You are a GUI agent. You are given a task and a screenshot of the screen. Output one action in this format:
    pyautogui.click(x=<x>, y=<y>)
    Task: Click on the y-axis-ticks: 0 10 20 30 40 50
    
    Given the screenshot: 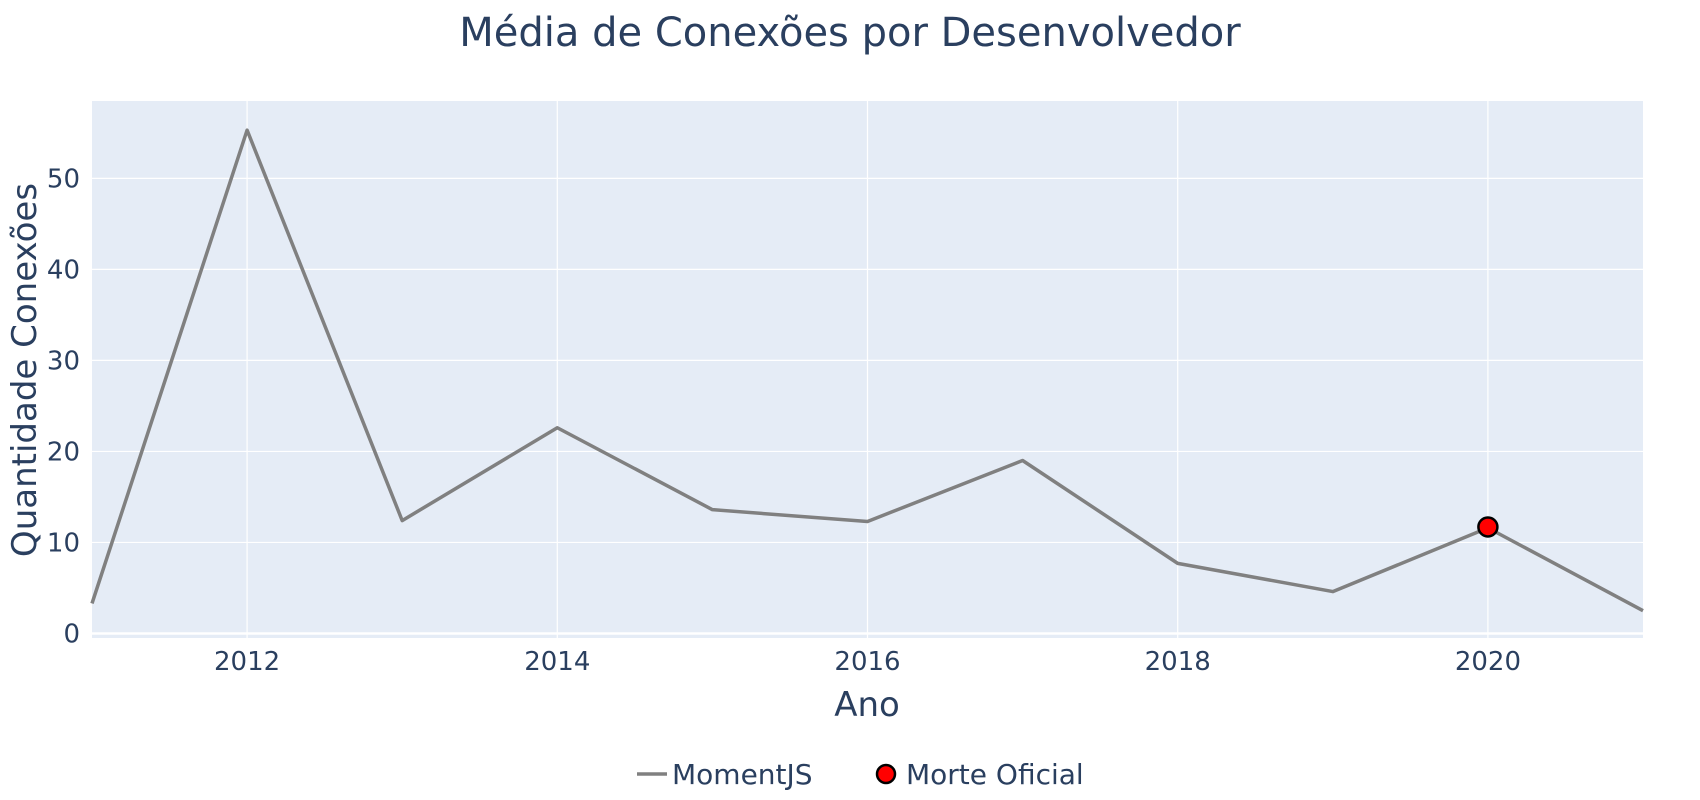 What is the action you would take?
    pyautogui.click(x=63, y=406)
    